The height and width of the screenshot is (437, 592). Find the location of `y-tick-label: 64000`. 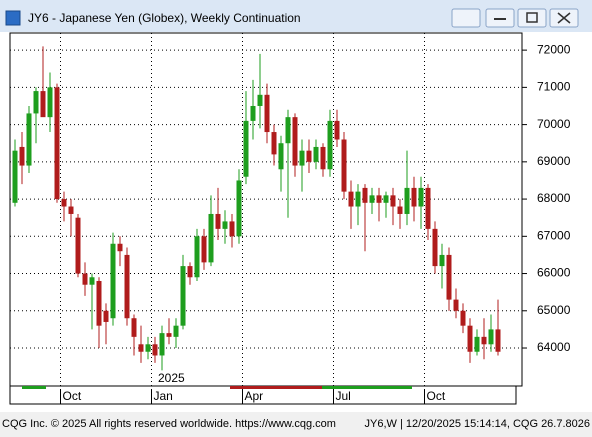

y-tick-label: 64000 is located at coordinates (554, 347).